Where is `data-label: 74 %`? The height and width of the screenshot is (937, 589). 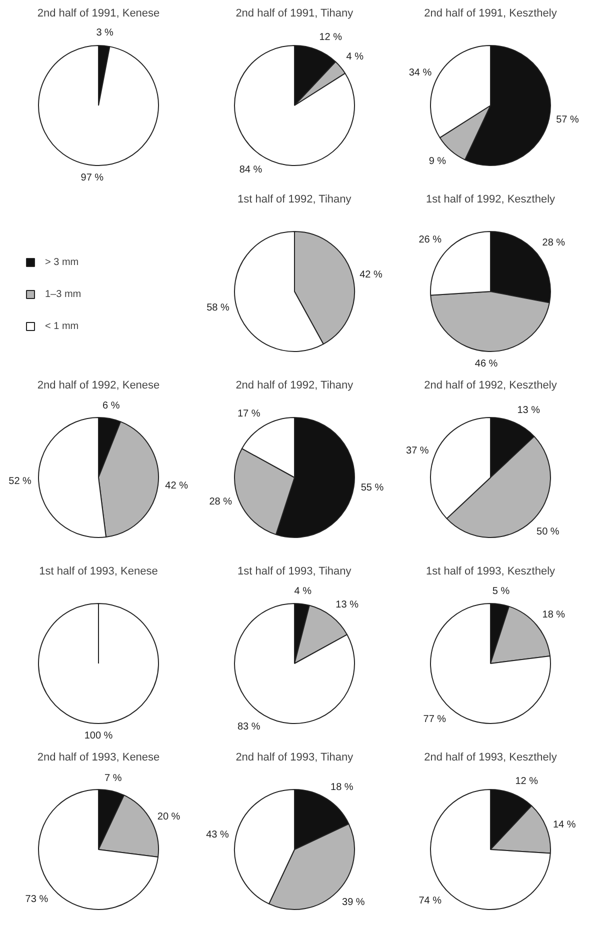
data-label: 74 % is located at coordinates (430, 901).